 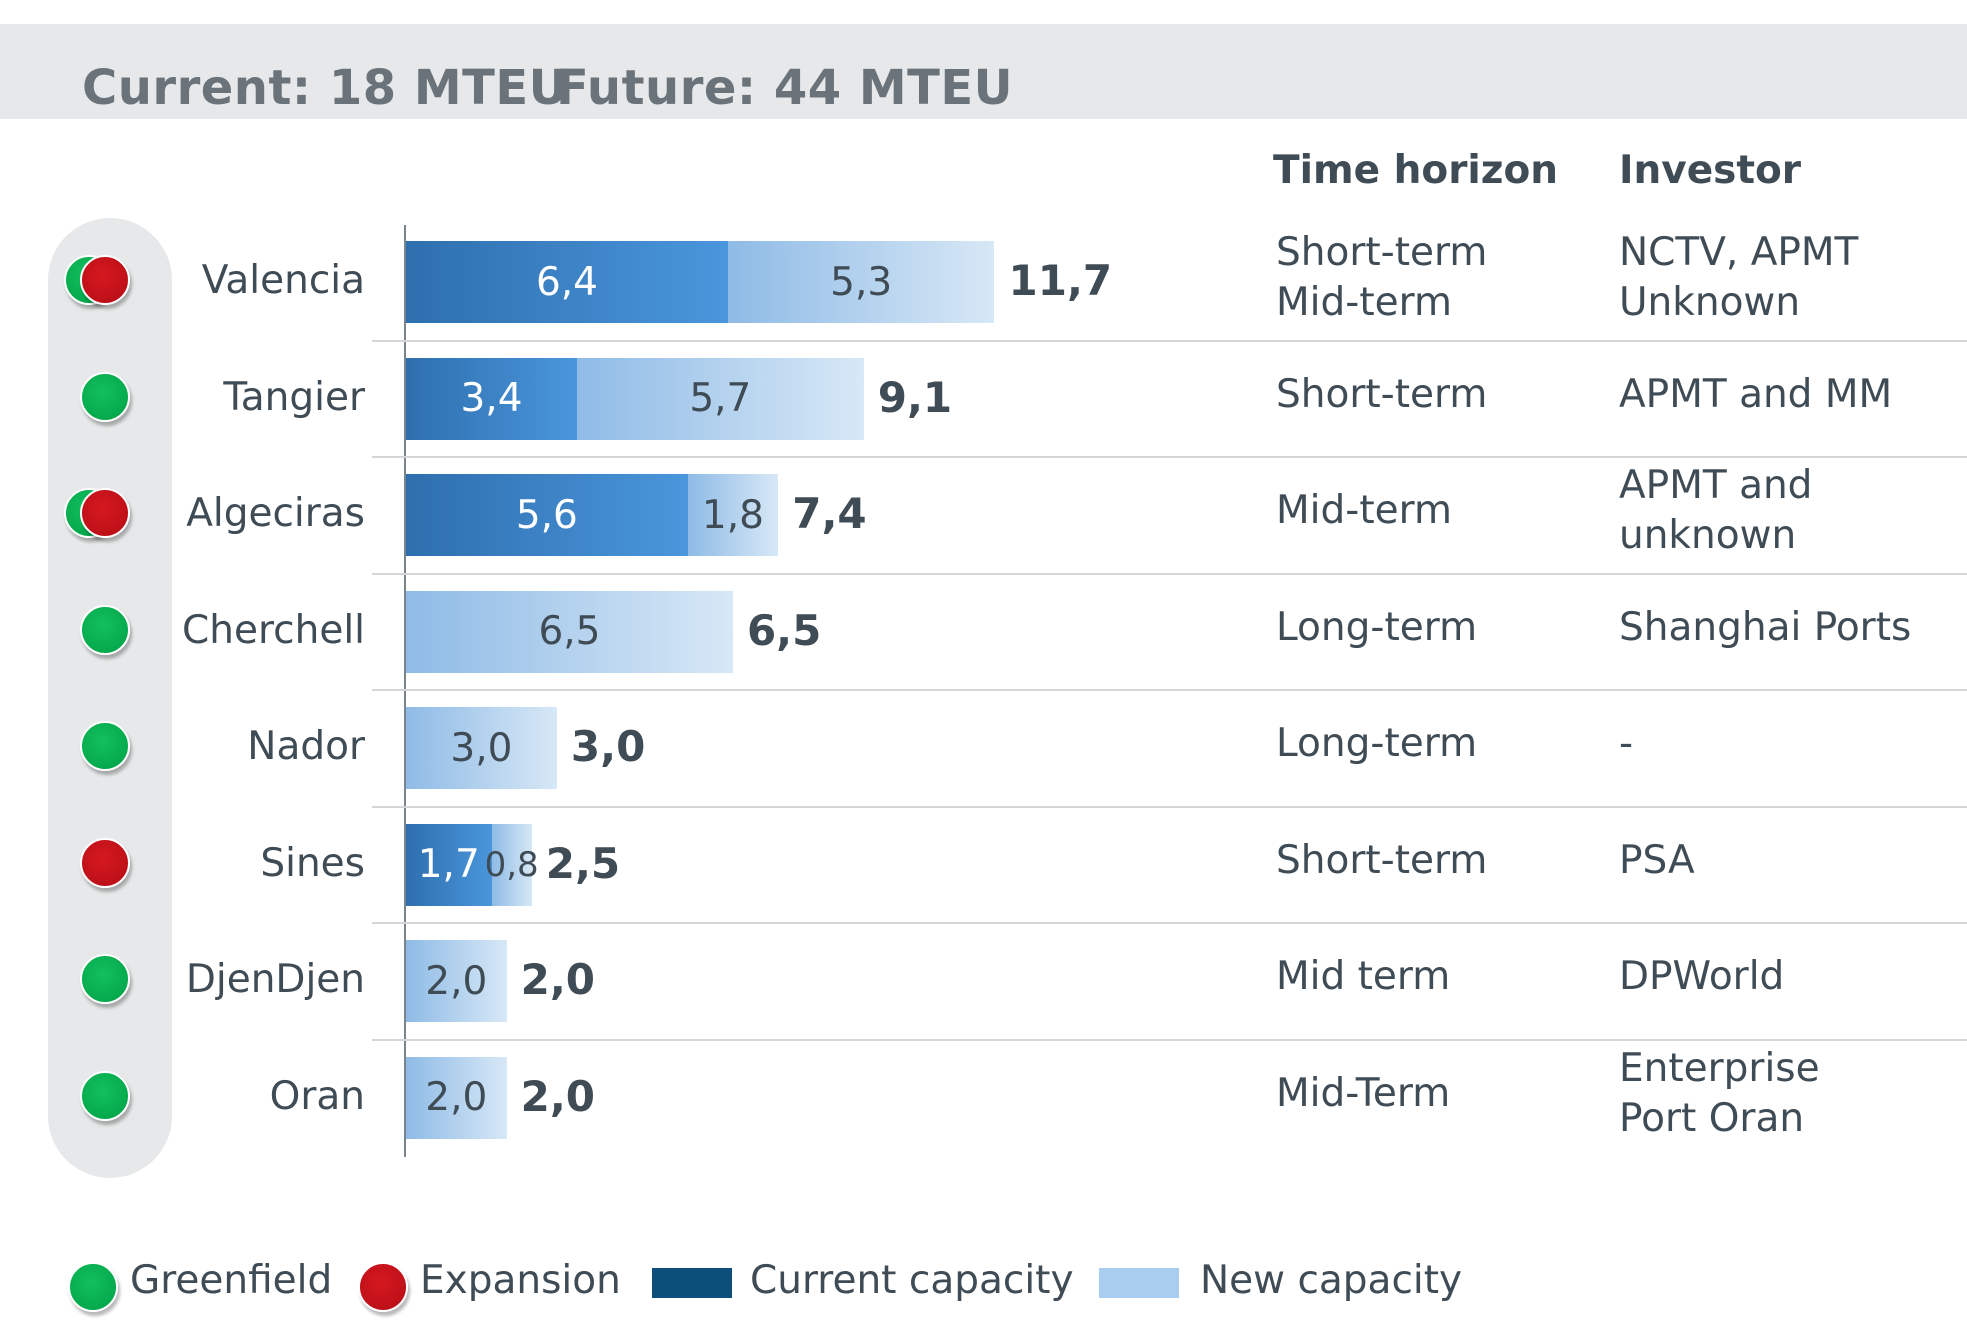 I want to click on investor-cell: -, so click(x=1626, y=743).